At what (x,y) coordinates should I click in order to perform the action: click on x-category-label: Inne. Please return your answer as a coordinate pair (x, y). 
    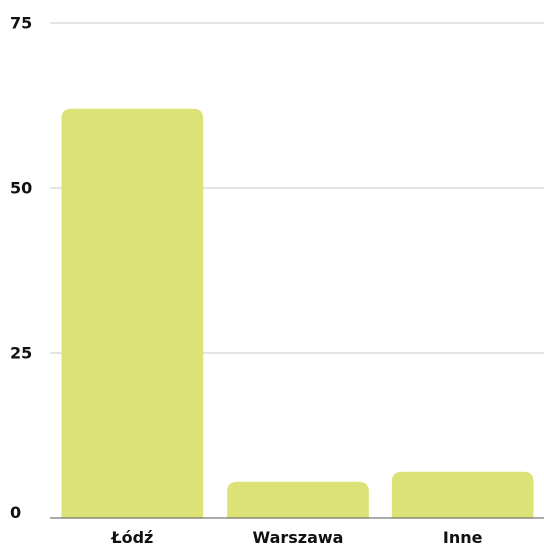
    Looking at the image, I should click on (463, 537).